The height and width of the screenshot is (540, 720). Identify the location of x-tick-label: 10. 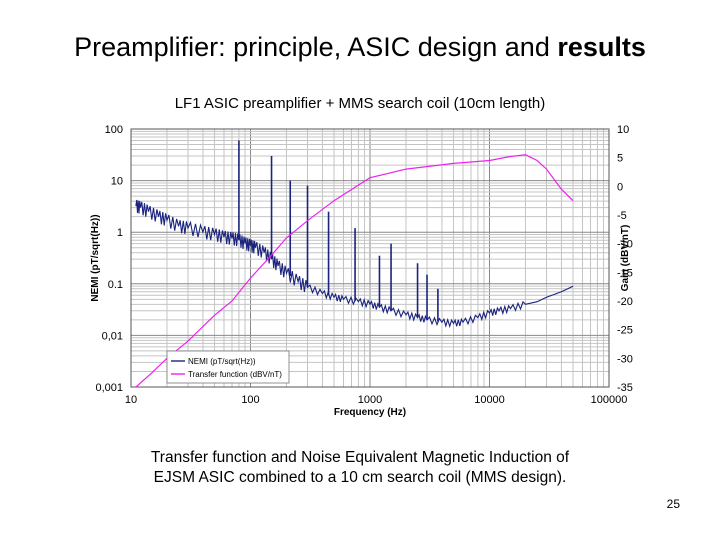
(131, 400).